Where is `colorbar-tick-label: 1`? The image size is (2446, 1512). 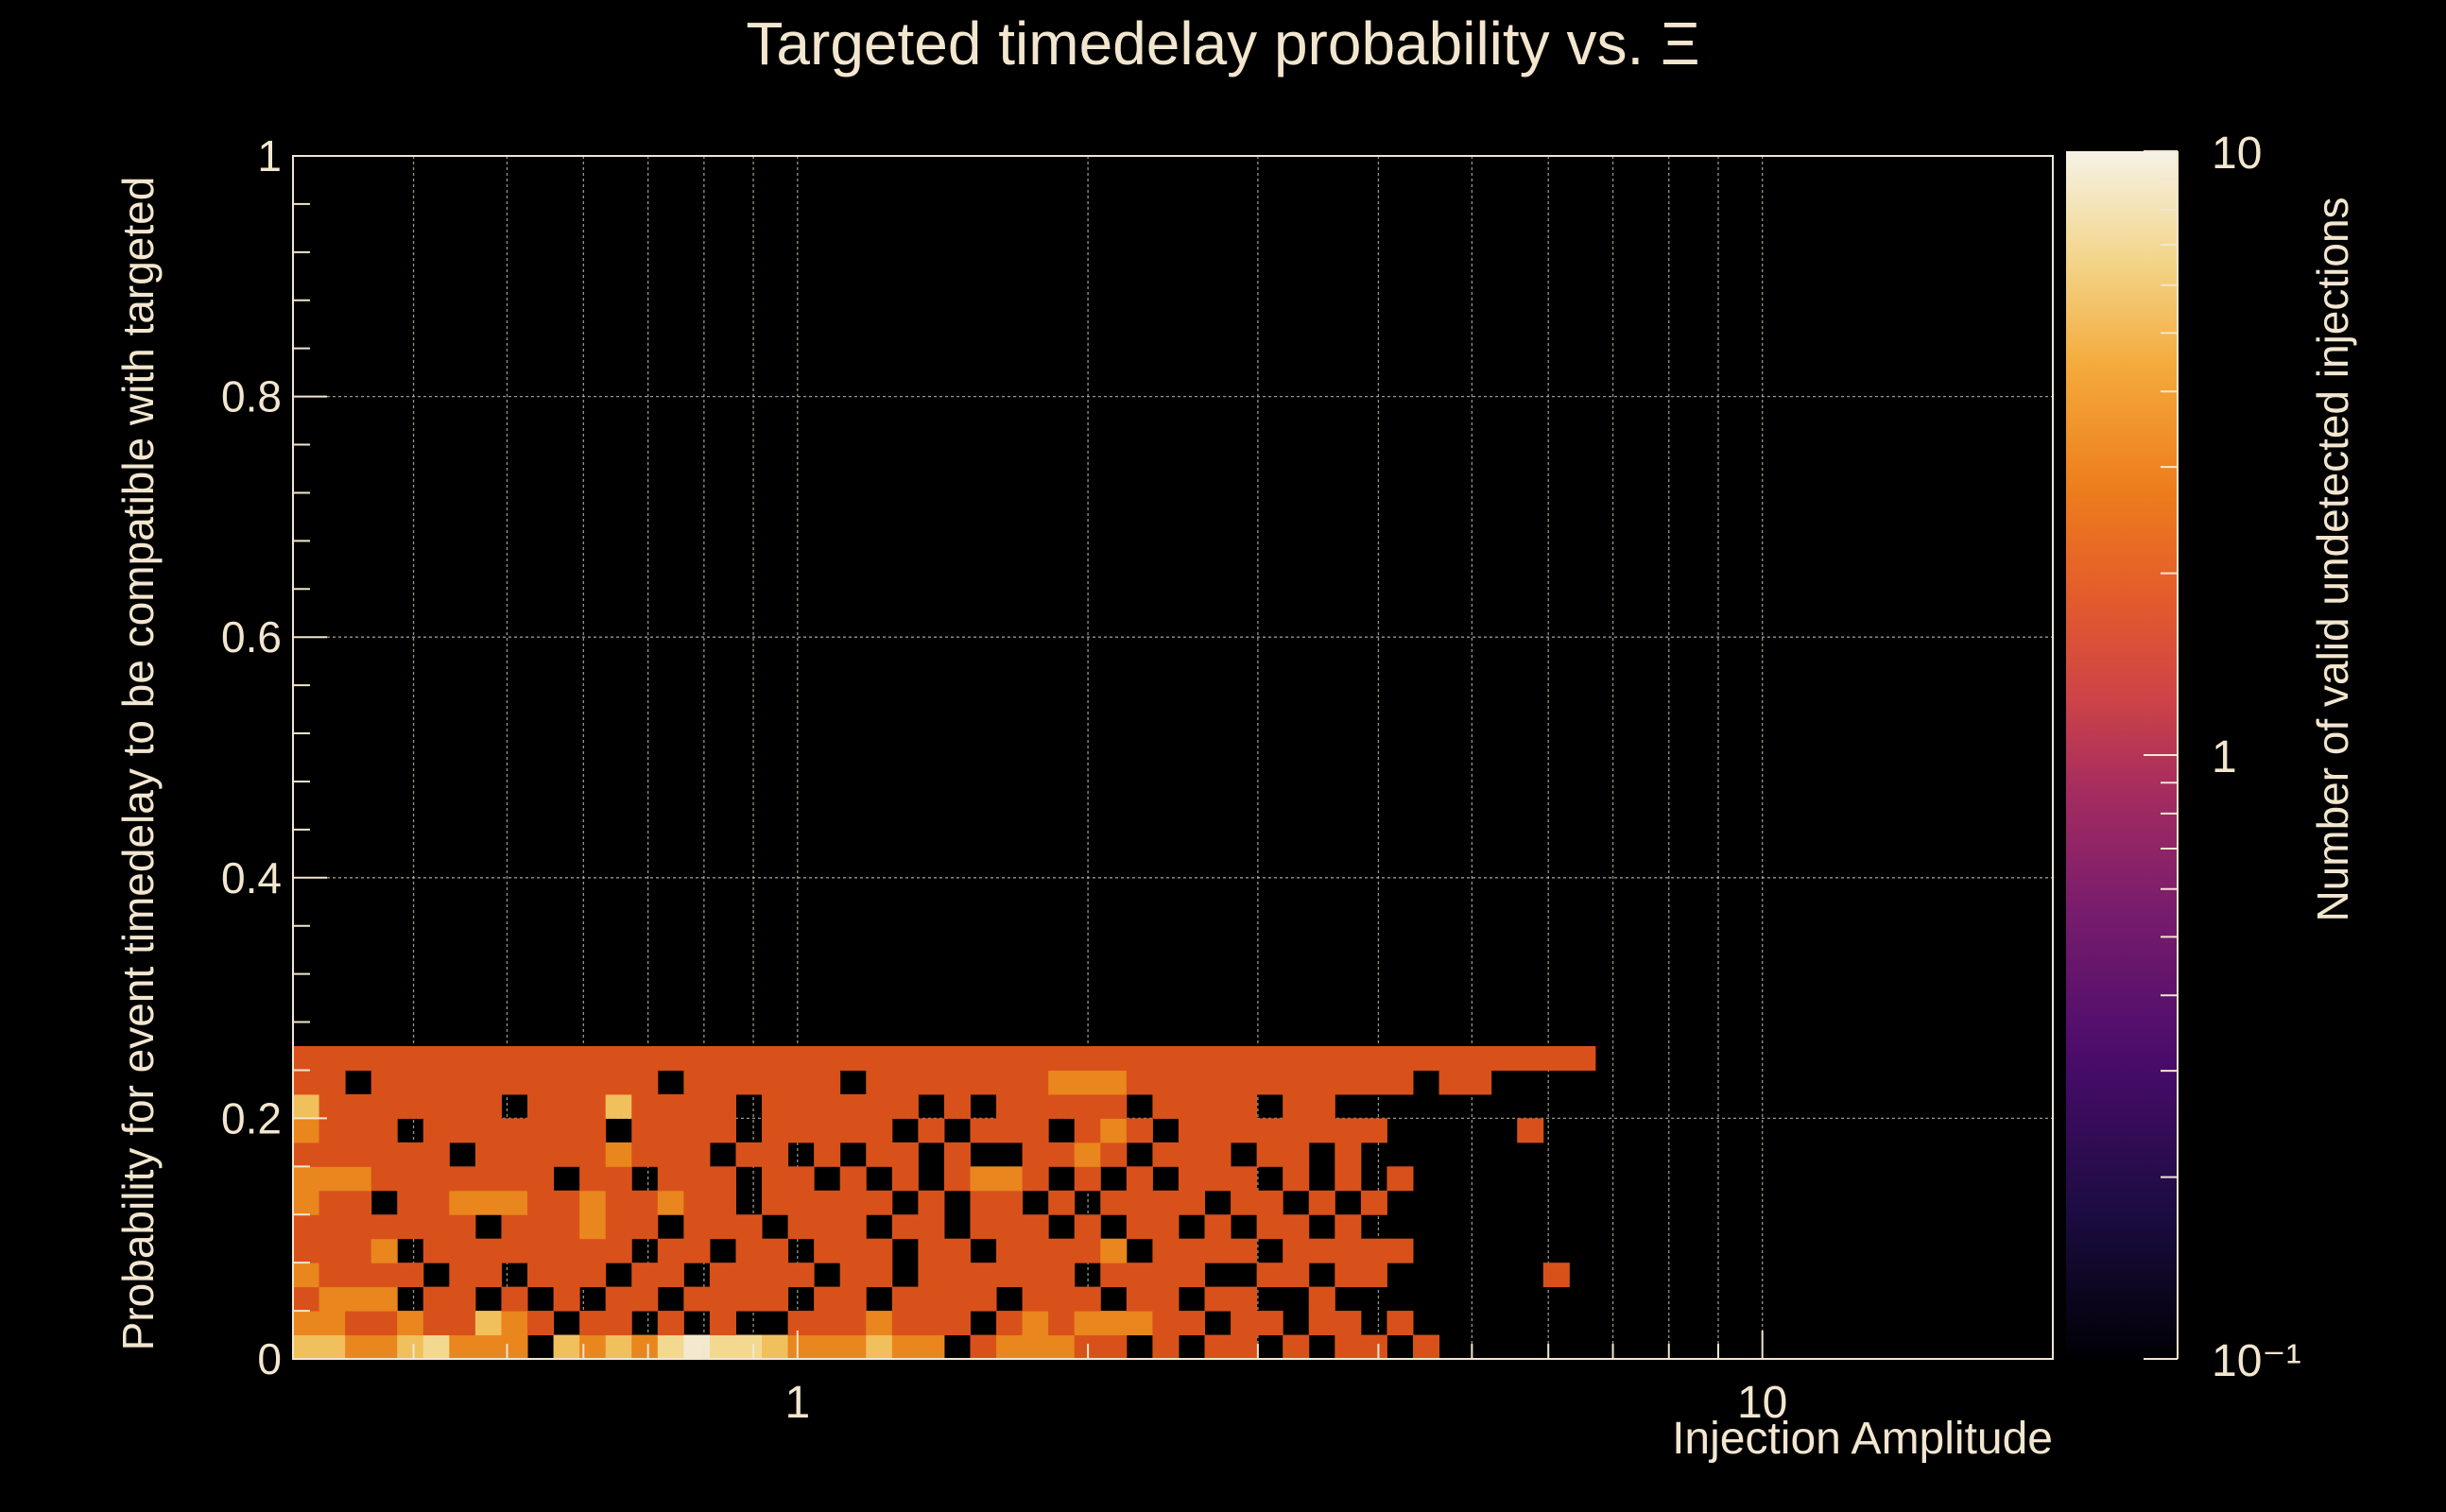 colorbar-tick-label: 1 is located at coordinates (2224, 757).